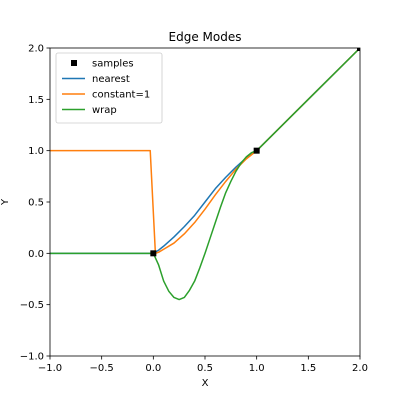 The image size is (400, 400). I want to click on legend: samples nearest constant=1 wrap, so click(109, 88).